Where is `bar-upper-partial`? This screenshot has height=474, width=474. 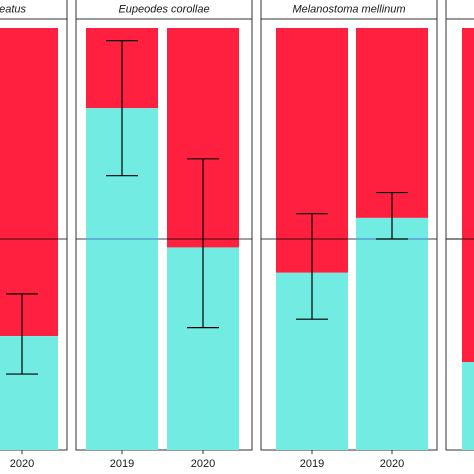 bar-upper-partial is located at coordinates (468, 195).